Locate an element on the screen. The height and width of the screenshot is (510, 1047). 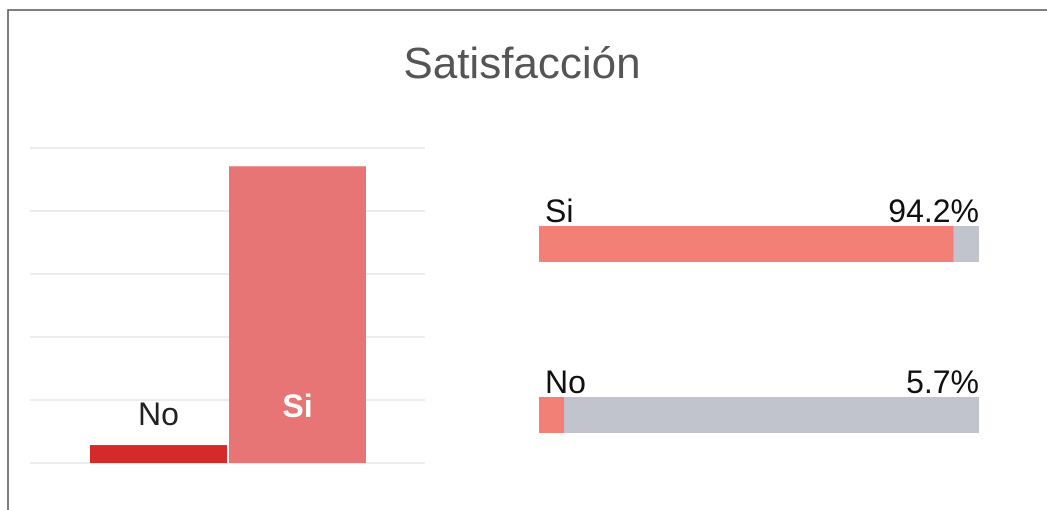
chart-title: Satisfacción is located at coordinates (521, 63).